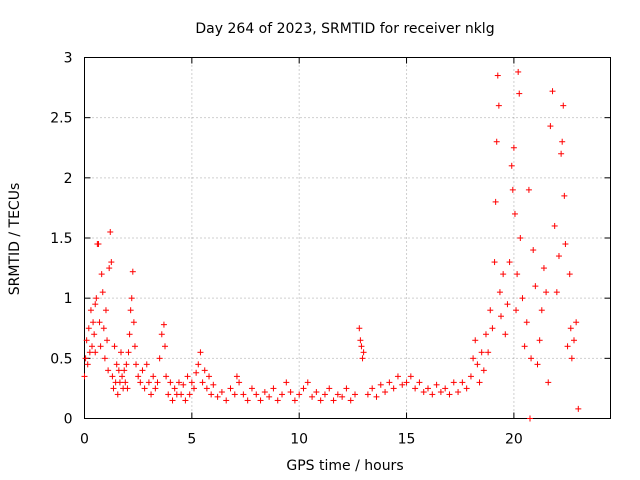 This screenshot has width=640, height=480. I want to click on y-tick-label: 0.5, so click(61, 359).